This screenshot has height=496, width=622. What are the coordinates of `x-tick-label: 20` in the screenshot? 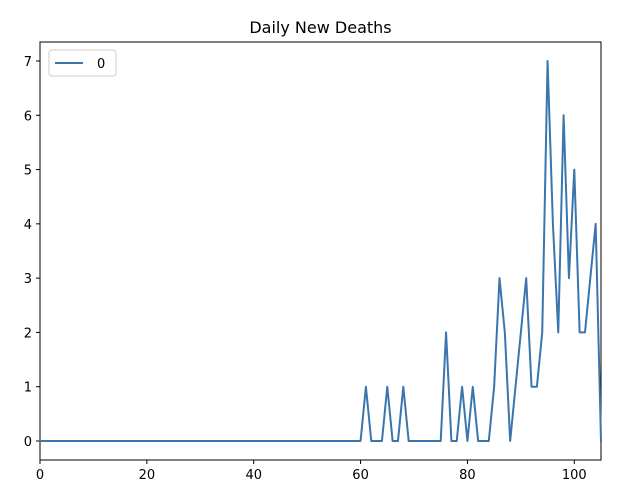 It's located at (147, 475).